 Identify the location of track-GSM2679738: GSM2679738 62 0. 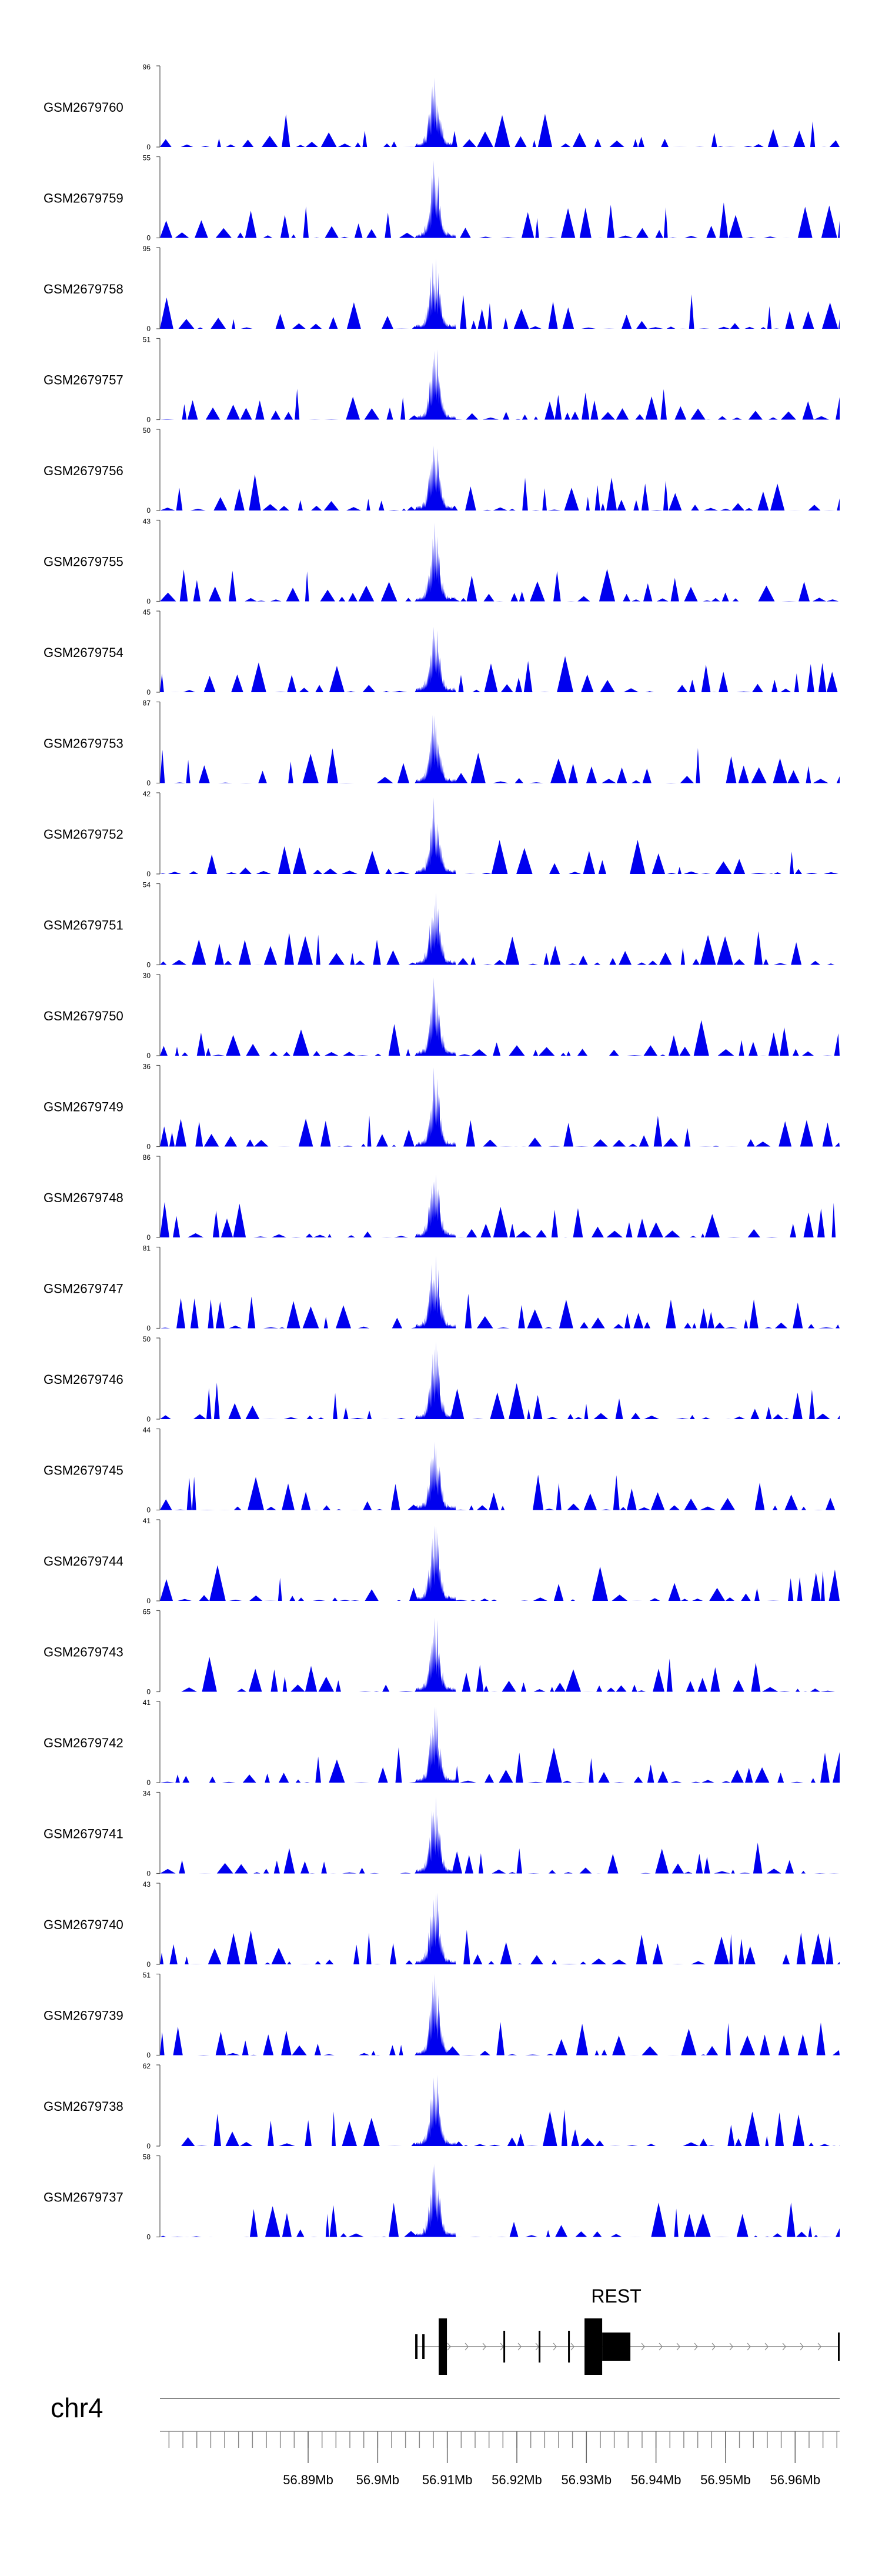
(442, 2106).